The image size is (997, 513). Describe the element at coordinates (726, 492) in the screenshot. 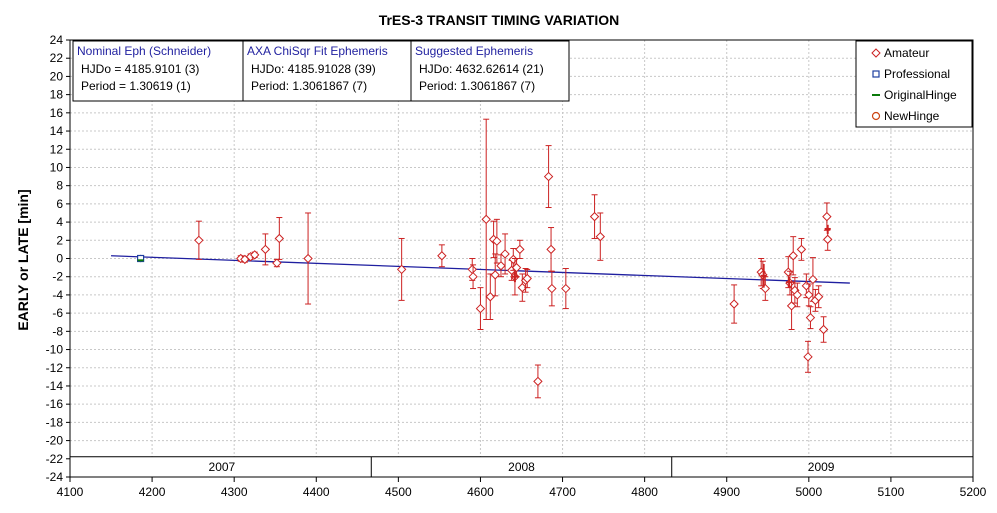

I see `x-tick-label: 4900` at that location.